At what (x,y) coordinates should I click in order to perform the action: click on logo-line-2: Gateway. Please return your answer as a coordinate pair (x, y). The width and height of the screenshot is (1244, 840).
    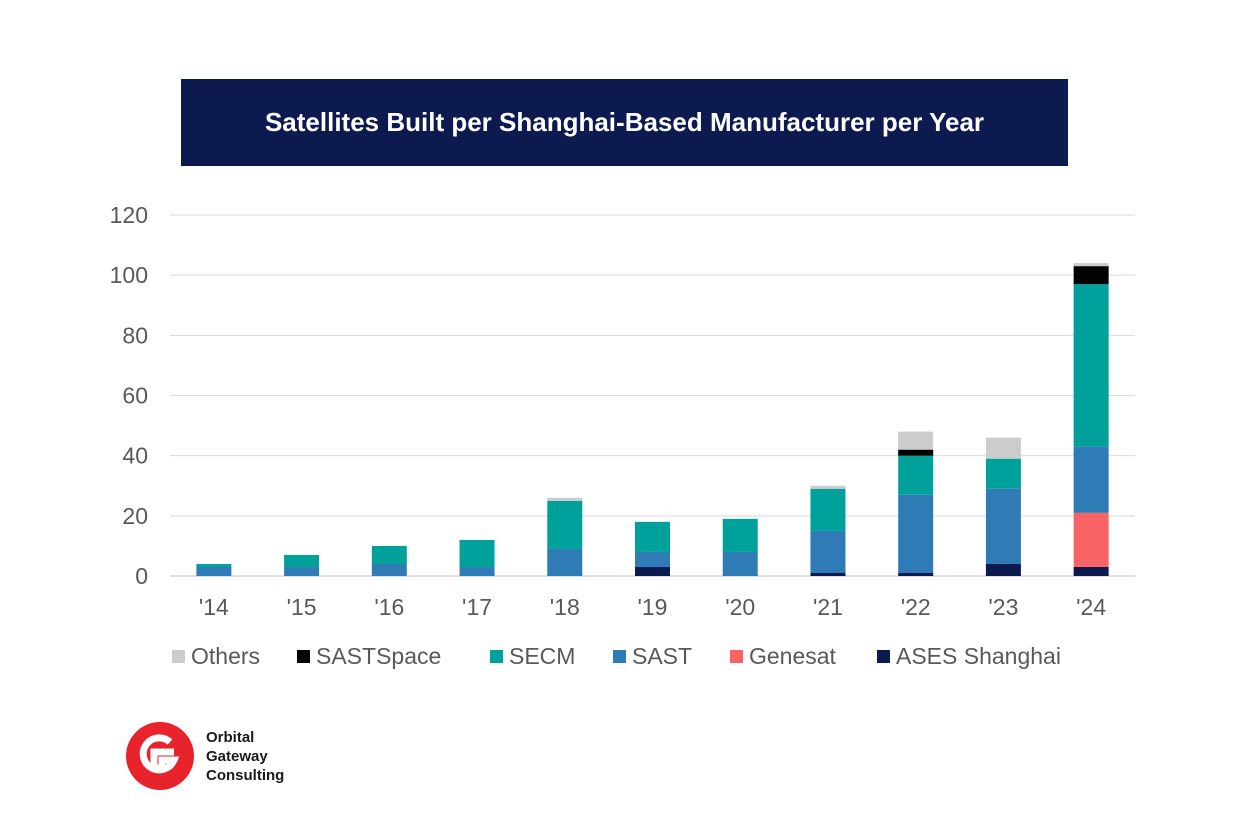
    Looking at the image, I should click on (237, 756).